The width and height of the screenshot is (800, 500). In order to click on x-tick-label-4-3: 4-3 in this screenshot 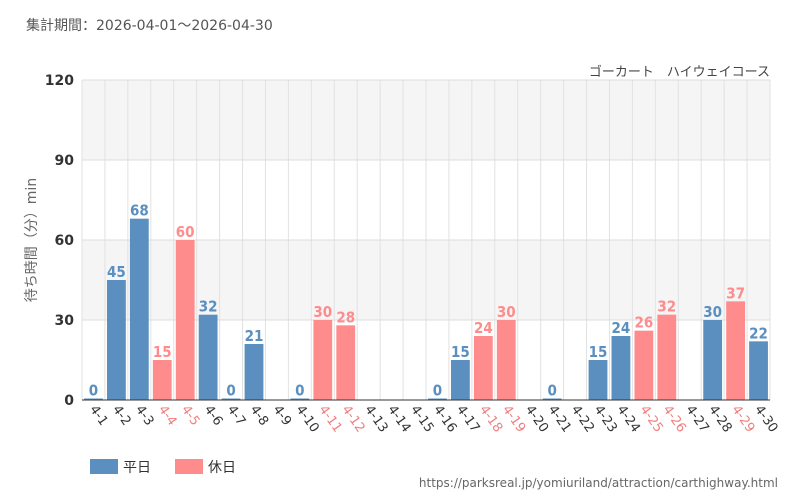, I will do `click(144, 416)`.